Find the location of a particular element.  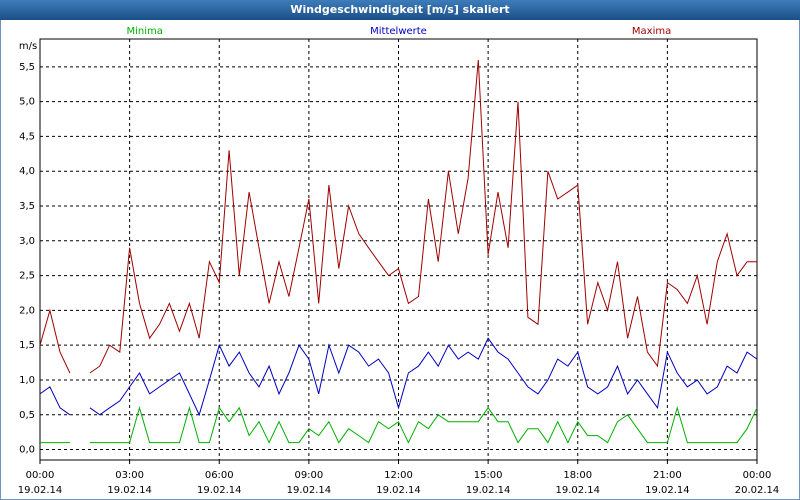

y-axis-label: m/s is located at coordinates (28, 46).